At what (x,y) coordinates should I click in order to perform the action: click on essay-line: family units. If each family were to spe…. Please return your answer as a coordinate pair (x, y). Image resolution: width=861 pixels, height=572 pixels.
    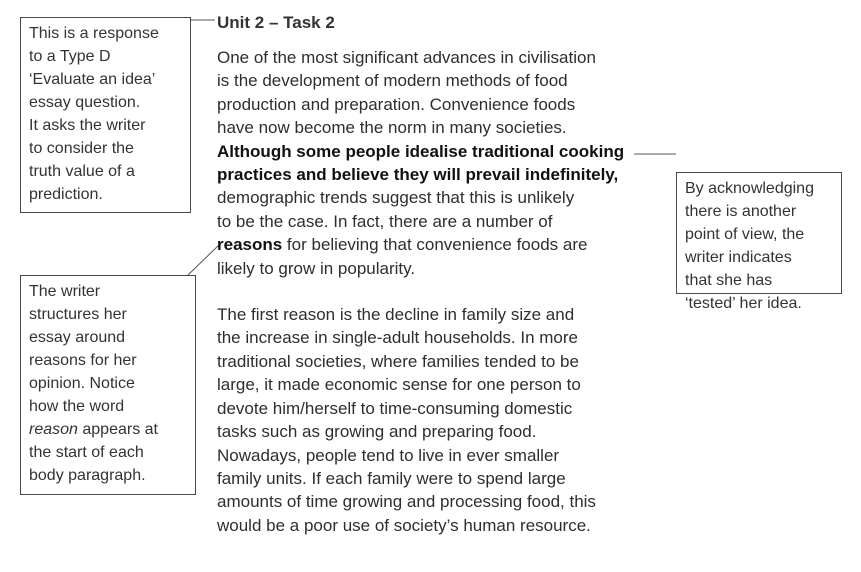
    Looking at the image, I should click on (391, 478).